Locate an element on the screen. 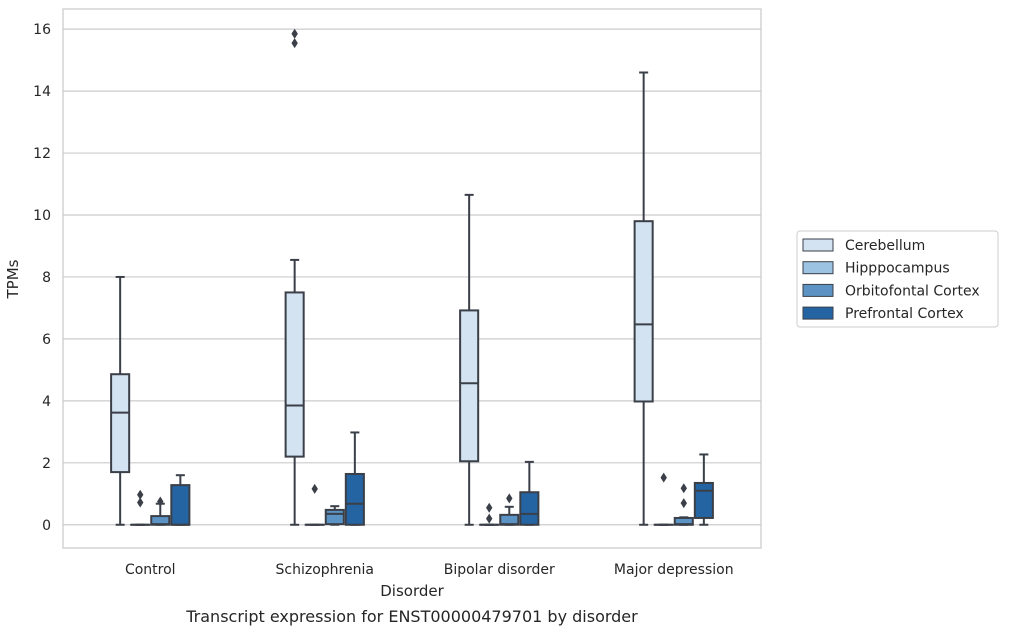 The image size is (1009, 634). legend-label: Orbitofontal Cortex is located at coordinates (912, 291).